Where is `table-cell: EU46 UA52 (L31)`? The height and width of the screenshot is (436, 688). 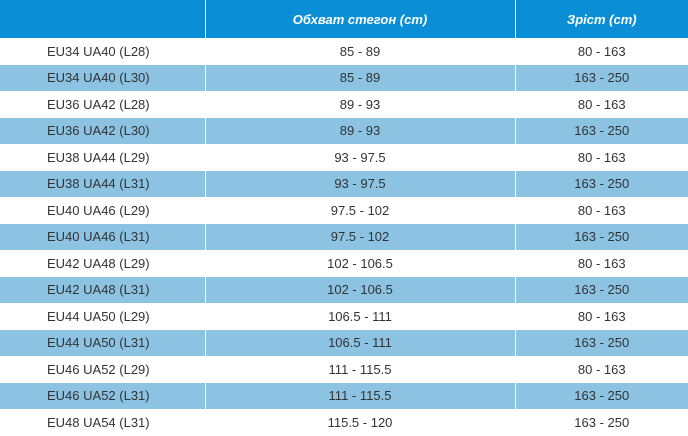 table-cell: EU46 UA52 (L31) is located at coordinates (103, 395).